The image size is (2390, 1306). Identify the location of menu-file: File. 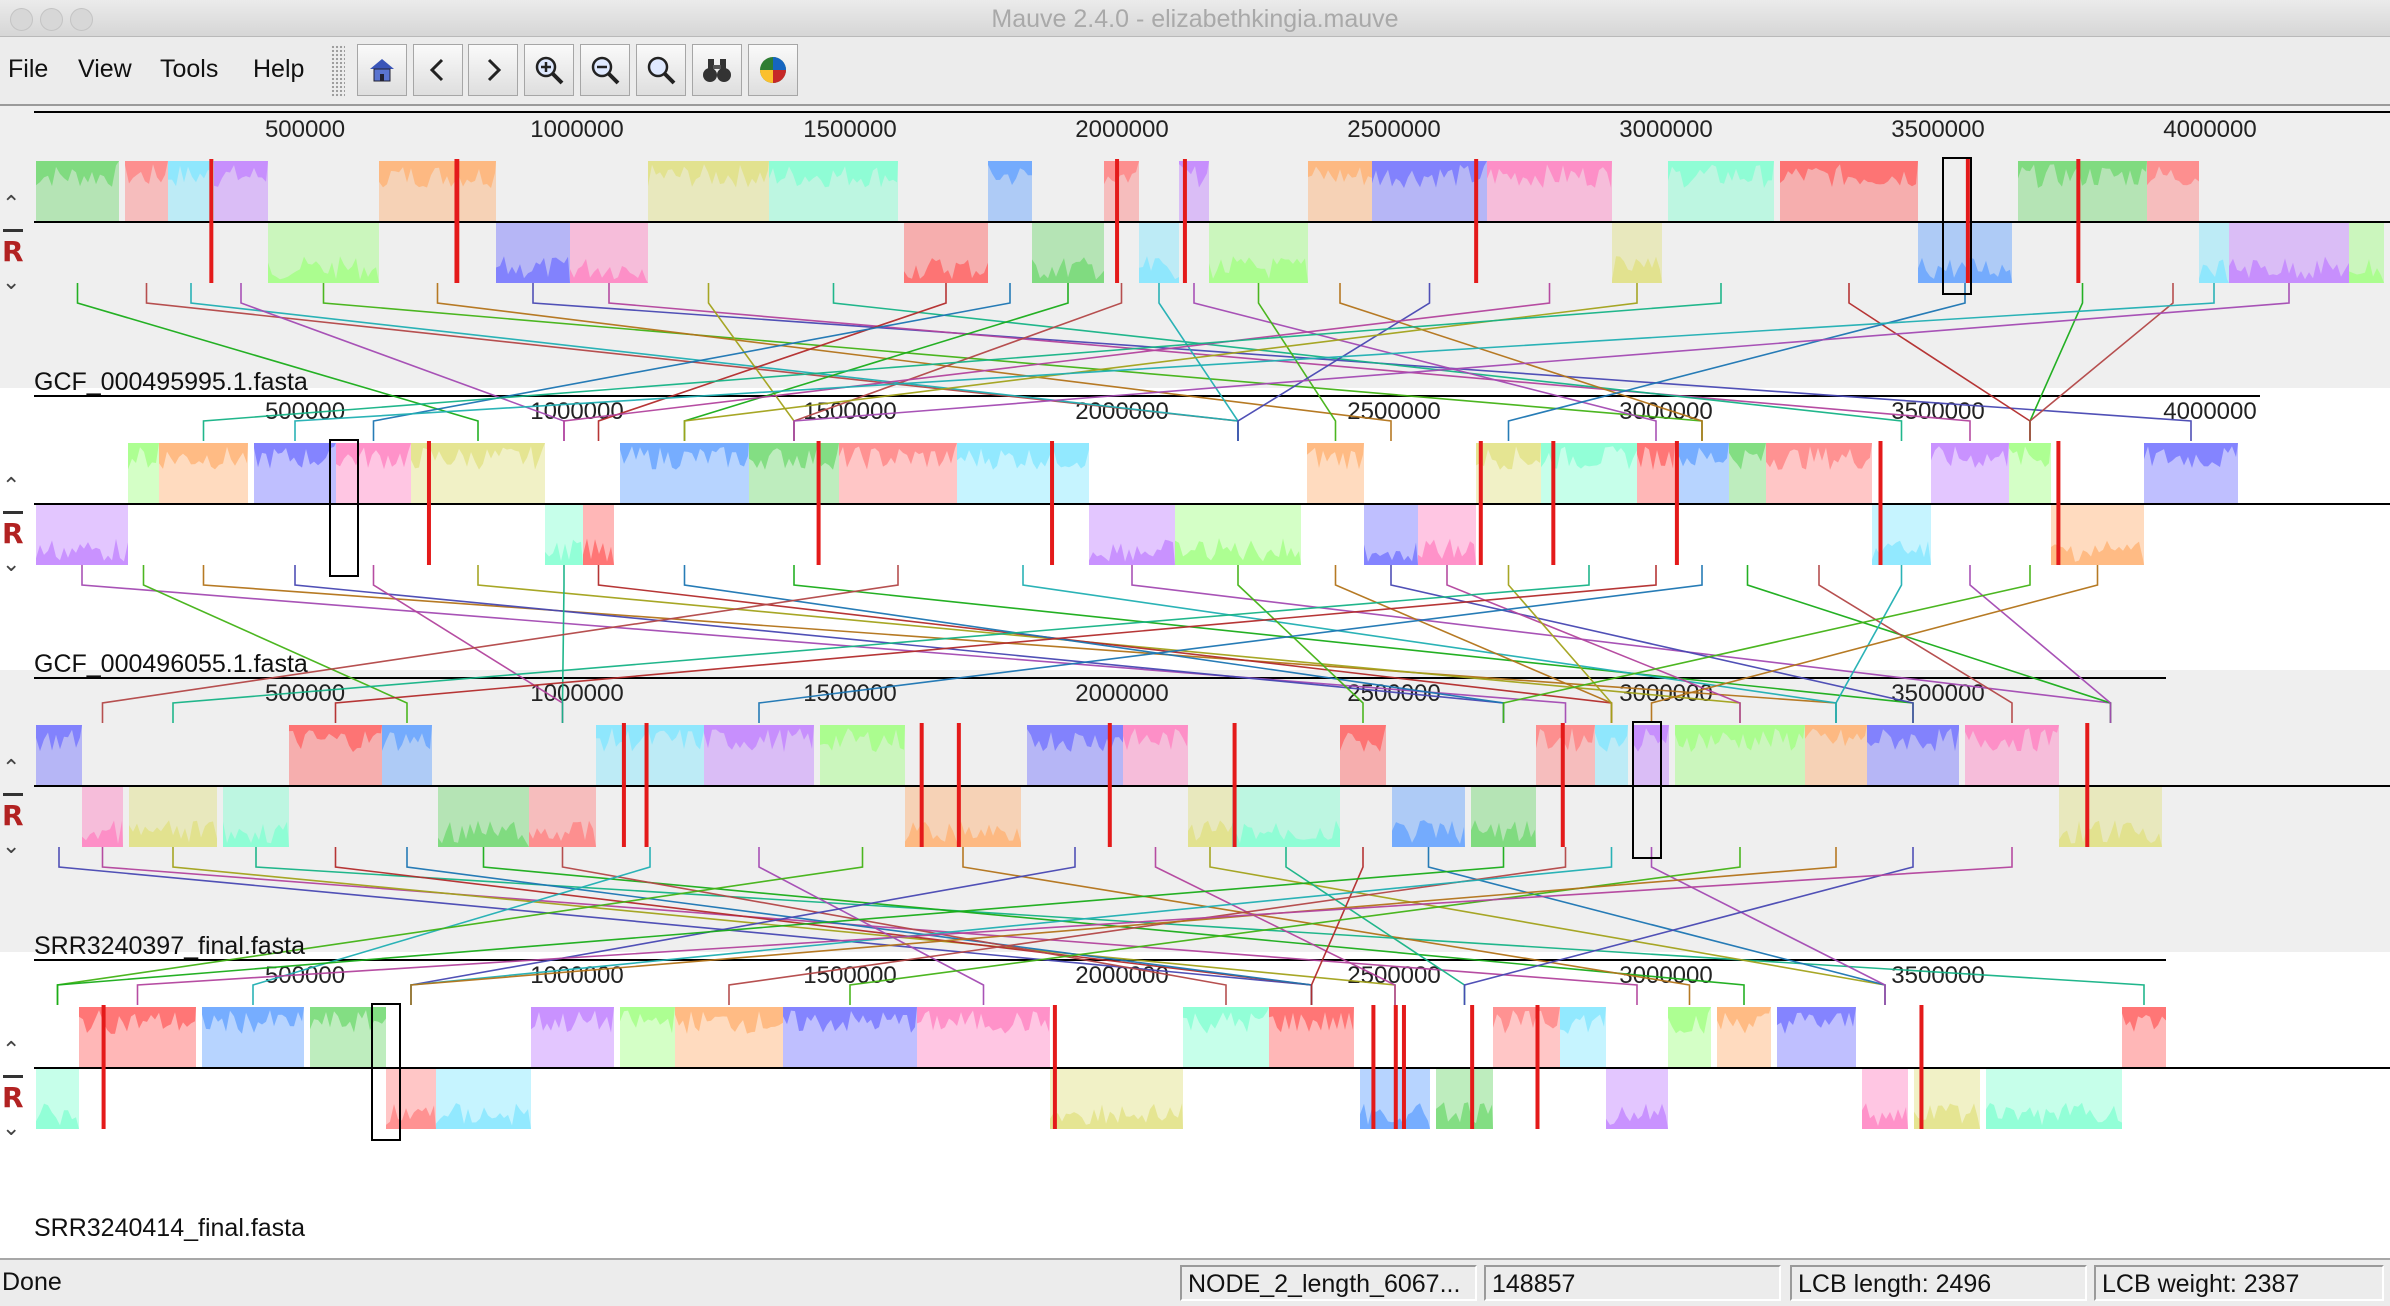
(28, 69).